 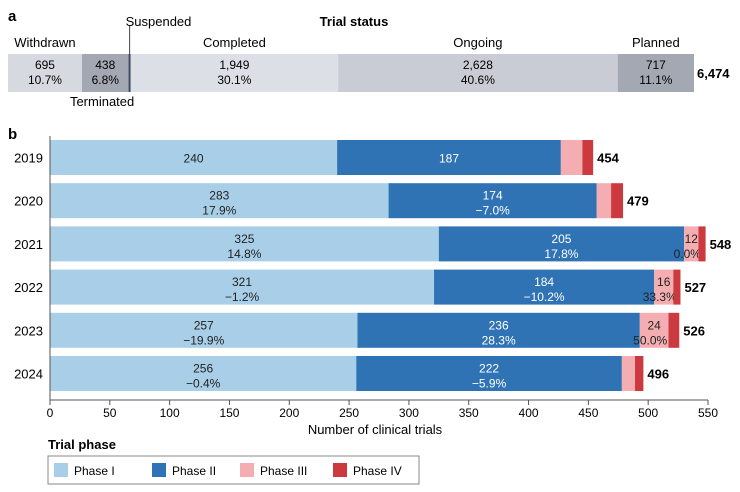 I want to click on bar-value-label: 240, so click(x=194, y=159).